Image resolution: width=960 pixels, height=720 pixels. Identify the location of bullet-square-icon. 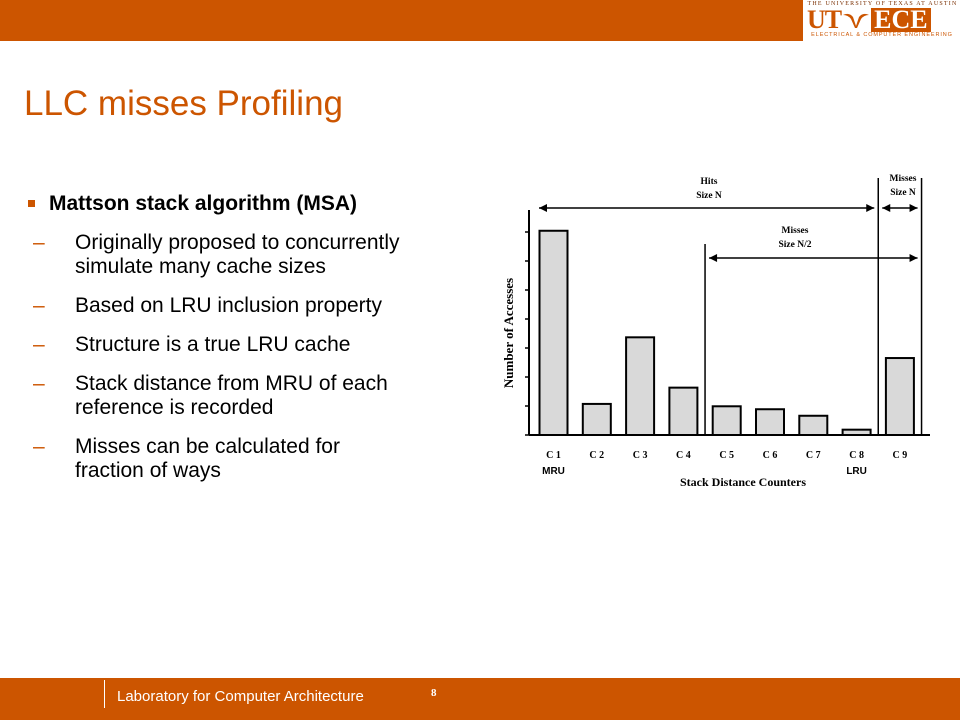
(31, 203).